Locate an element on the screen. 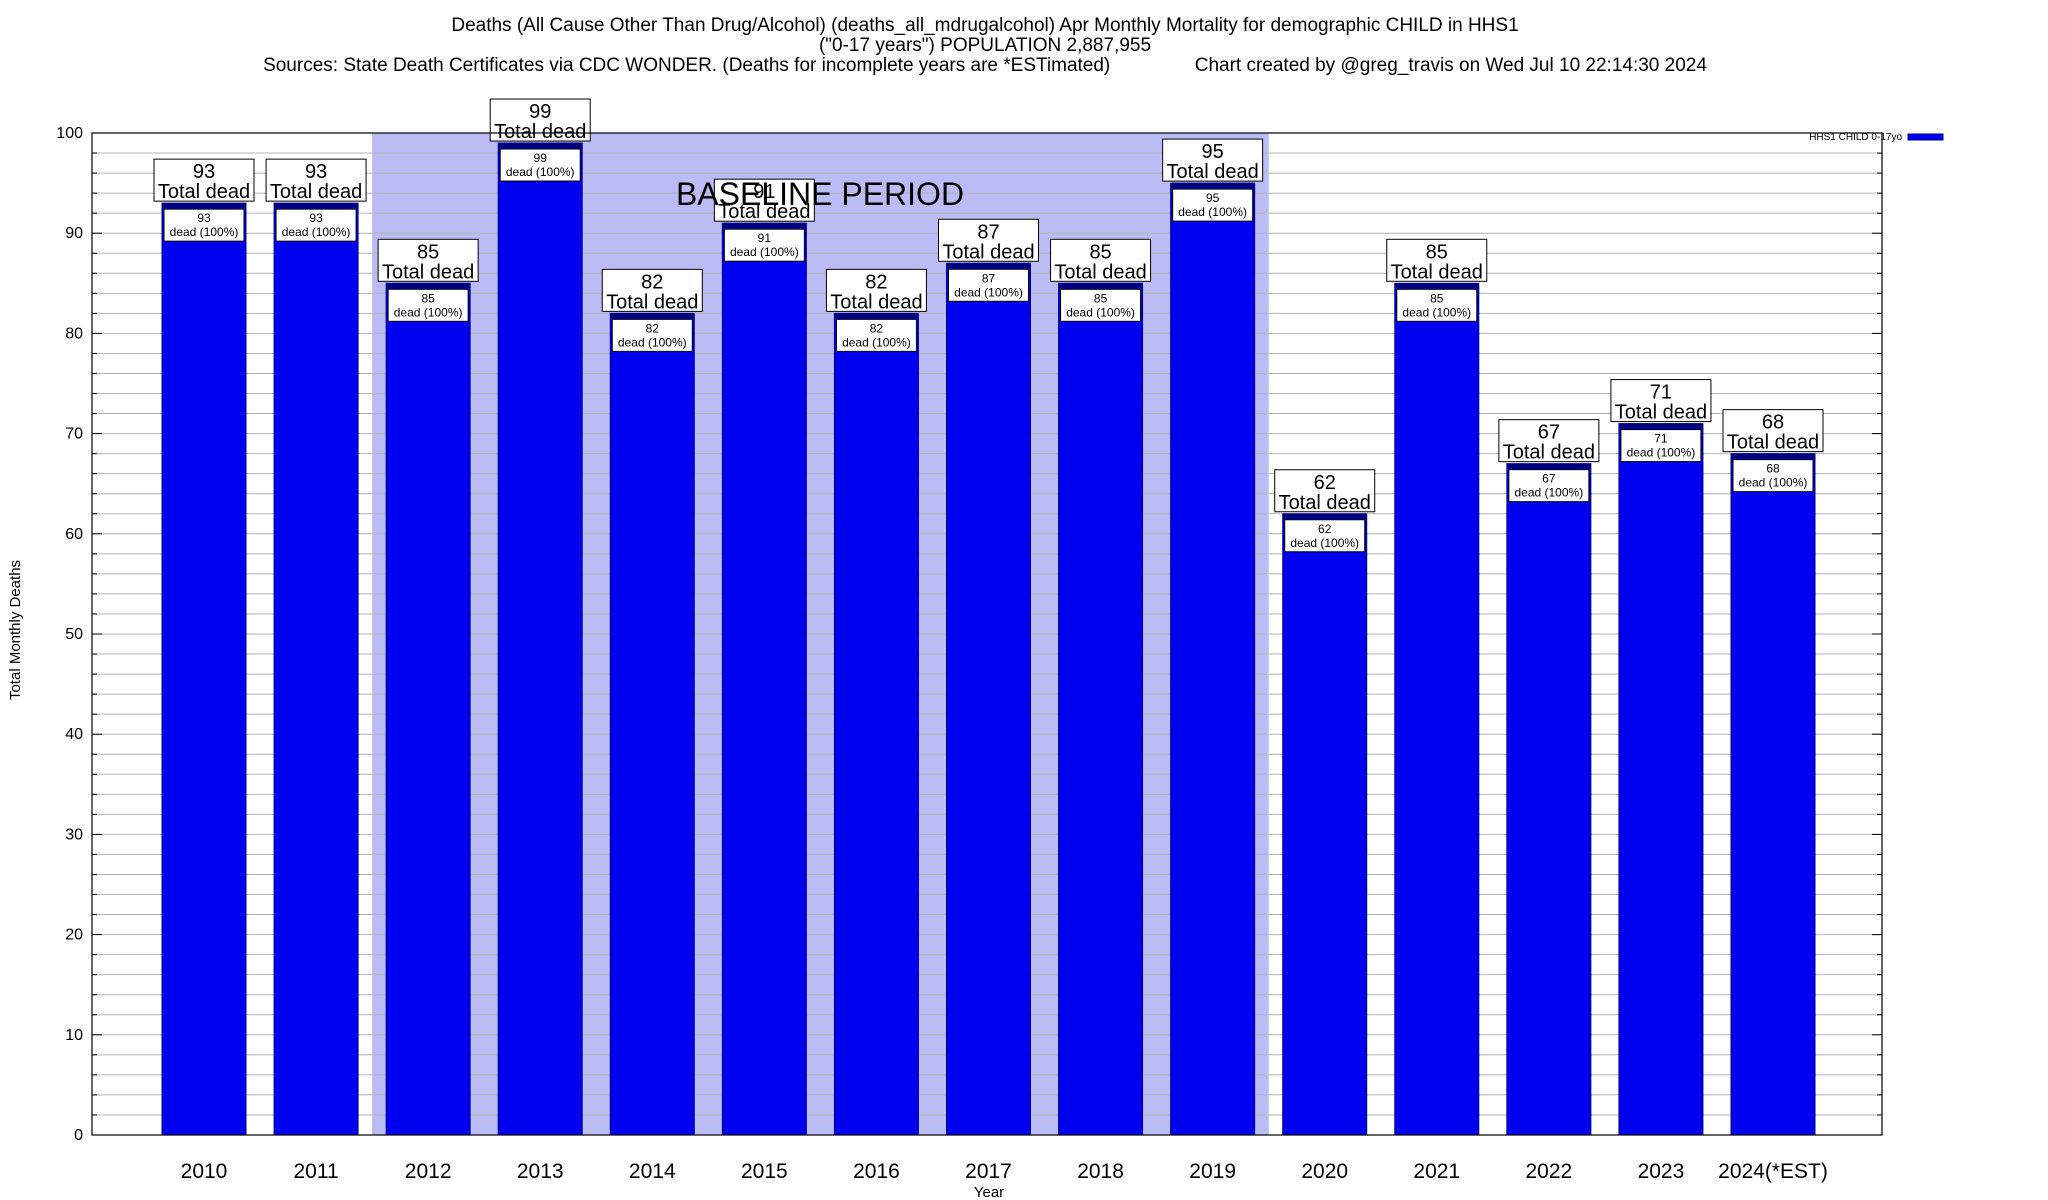 The image size is (2048, 1200). x-tick-label-2013: 2013 is located at coordinates (540, 1171).